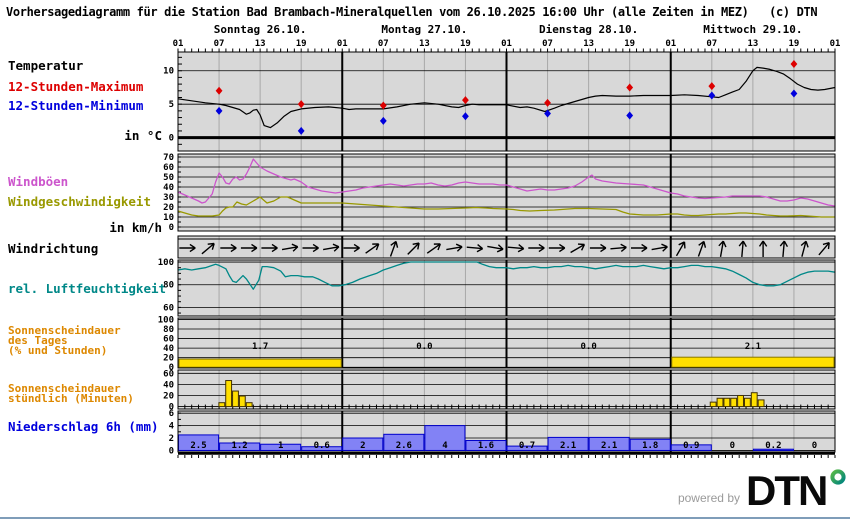  What do you see at coordinates (135, 227) in the screenshot?
I see `wind-unit-label: in km/h` at bounding box center [135, 227].